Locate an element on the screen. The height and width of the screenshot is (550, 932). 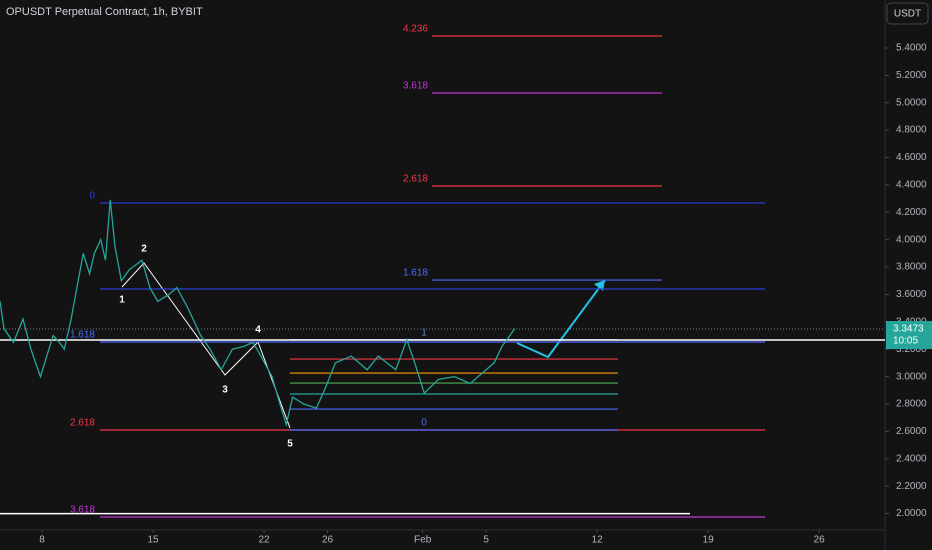
price-badge is located at coordinates (909, 335).